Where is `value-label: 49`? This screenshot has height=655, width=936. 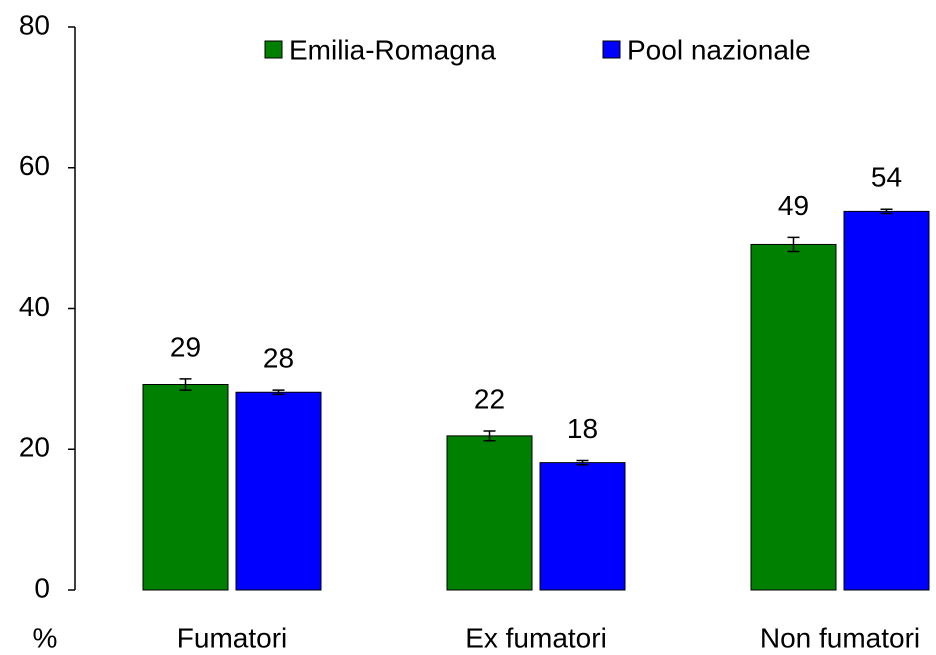 value-label: 49 is located at coordinates (793, 205).